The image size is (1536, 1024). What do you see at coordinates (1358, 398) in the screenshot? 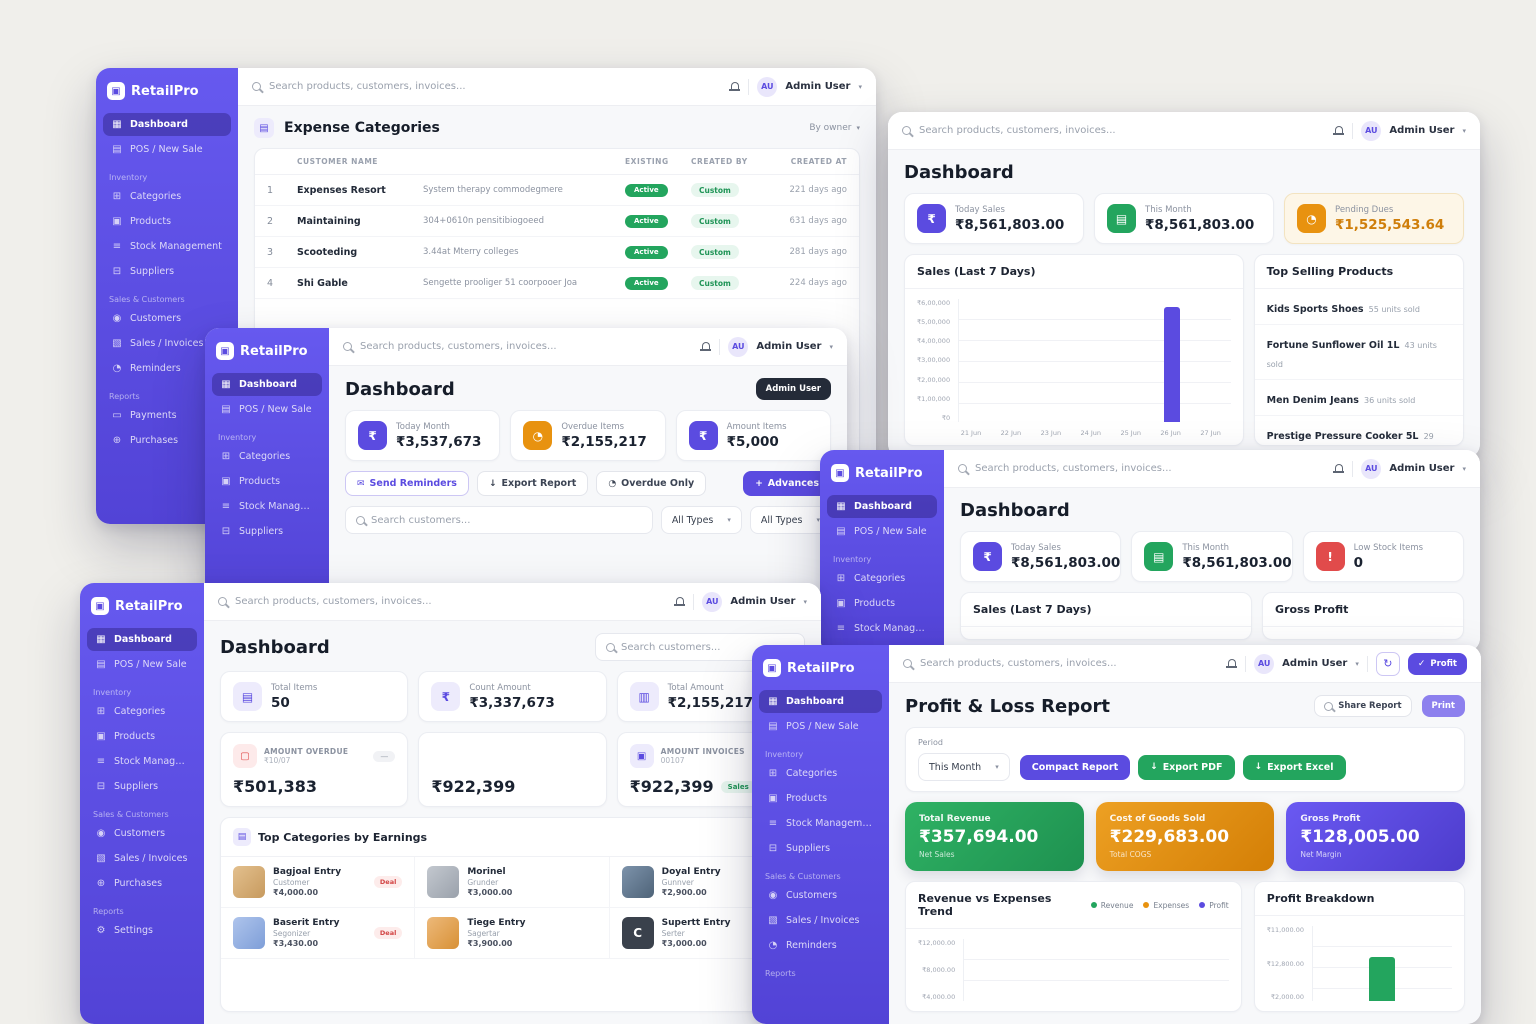
I see `product-item: Men Denim Jeans 36 units sold` at bounding box center [1358, 398].